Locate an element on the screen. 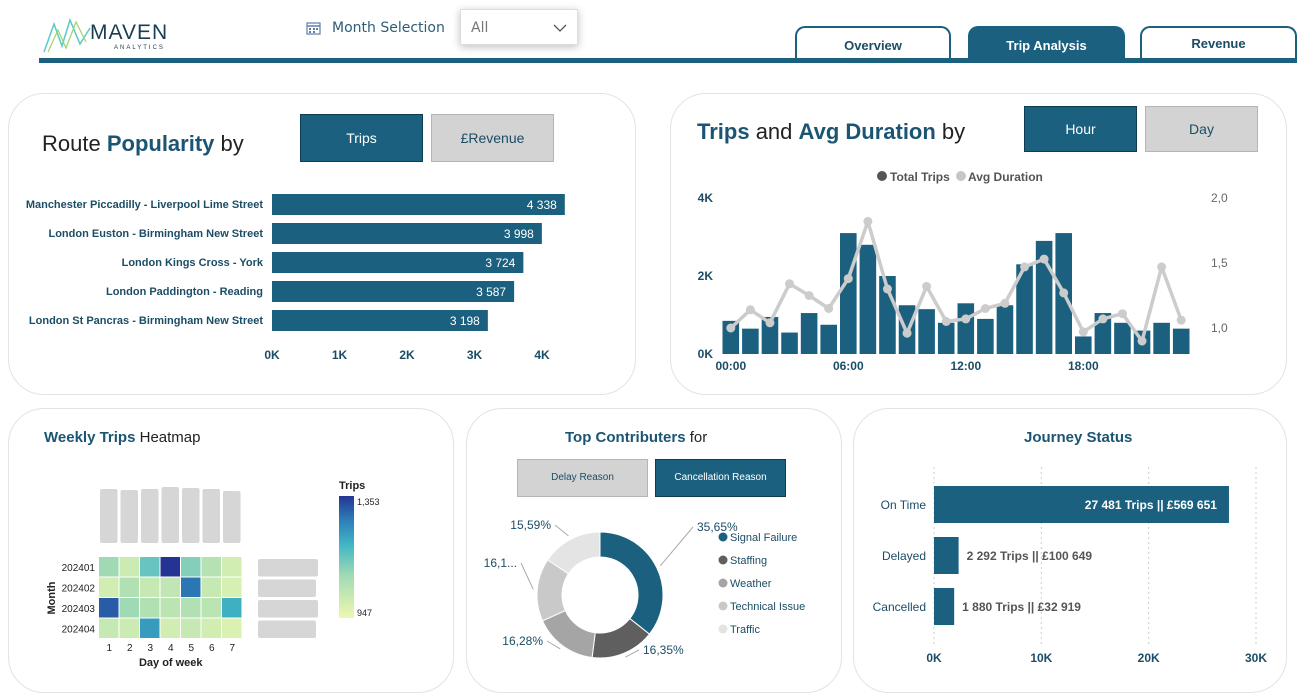 Image resolution: width=1301 pixels, height=697 pixels. contributors-title: Top Contributers for is located at coordinates (636, 437).